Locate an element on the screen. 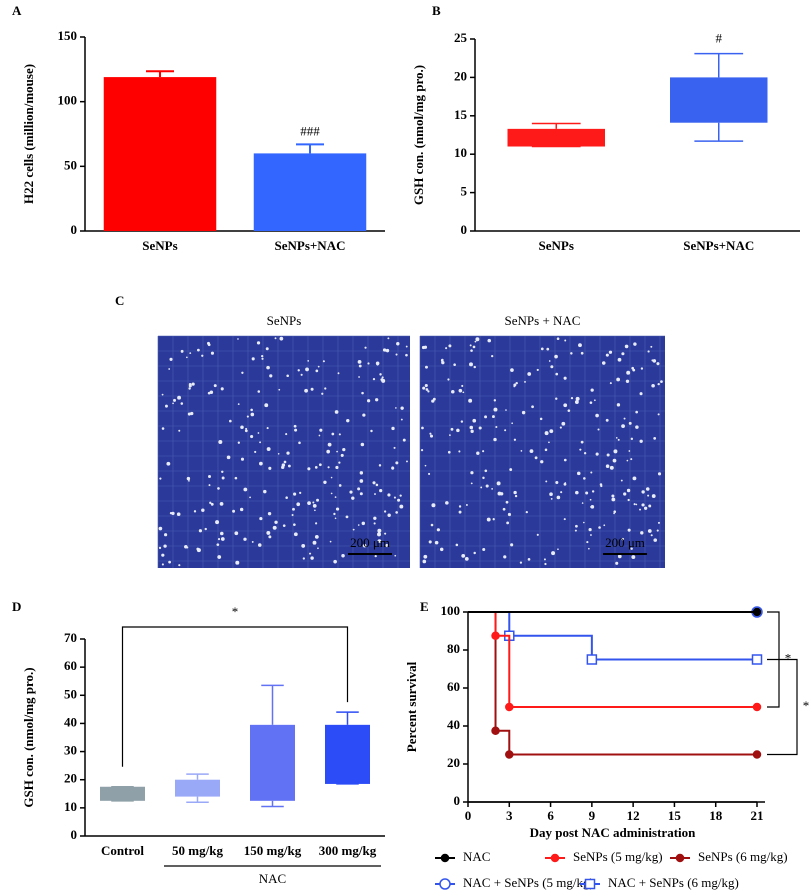  x-tick-label: SeNPs is located at coordinates (159, 245).